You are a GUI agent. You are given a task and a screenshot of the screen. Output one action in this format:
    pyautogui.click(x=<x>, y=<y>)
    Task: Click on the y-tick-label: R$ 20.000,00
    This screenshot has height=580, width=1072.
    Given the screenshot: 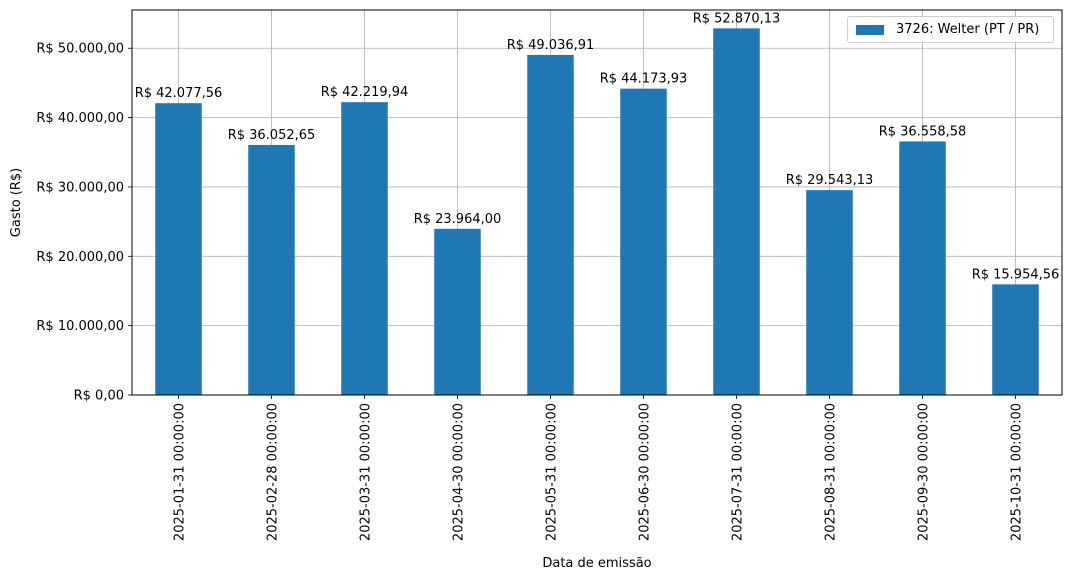 What is the action you would take?
    pyautogui.click(x=80, y=257)
    